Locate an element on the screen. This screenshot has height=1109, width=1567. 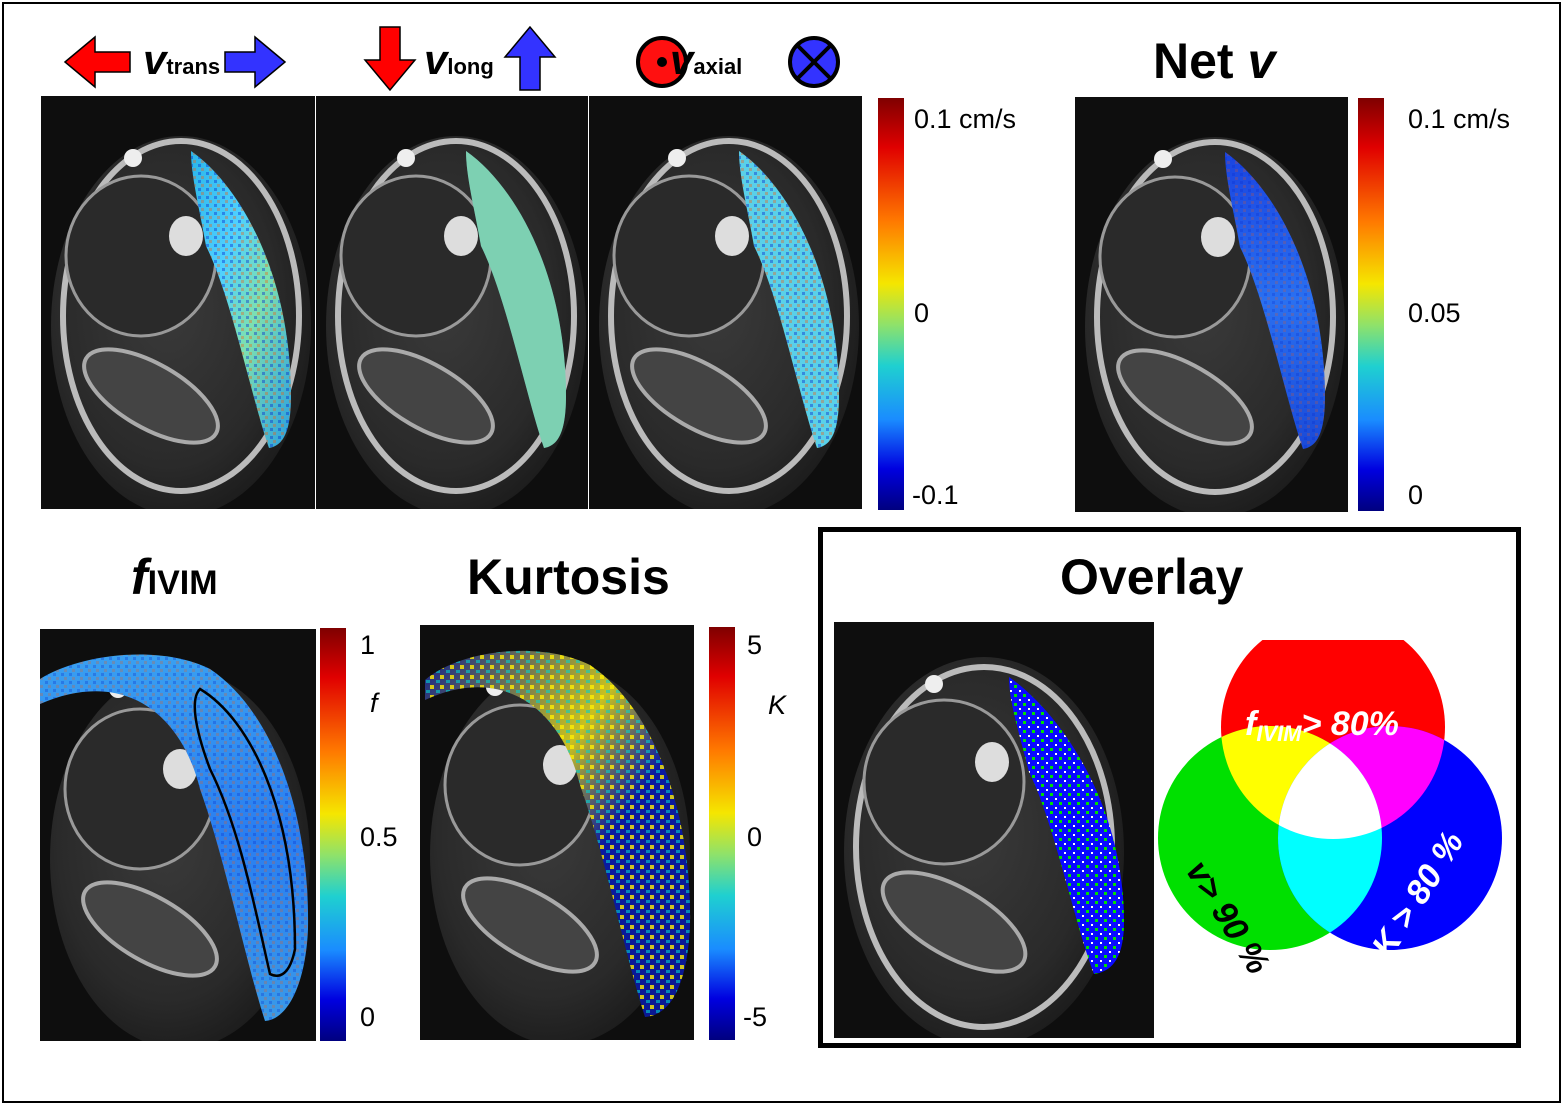
fivim-title: fIVIM is located at coordinates (174, 577).